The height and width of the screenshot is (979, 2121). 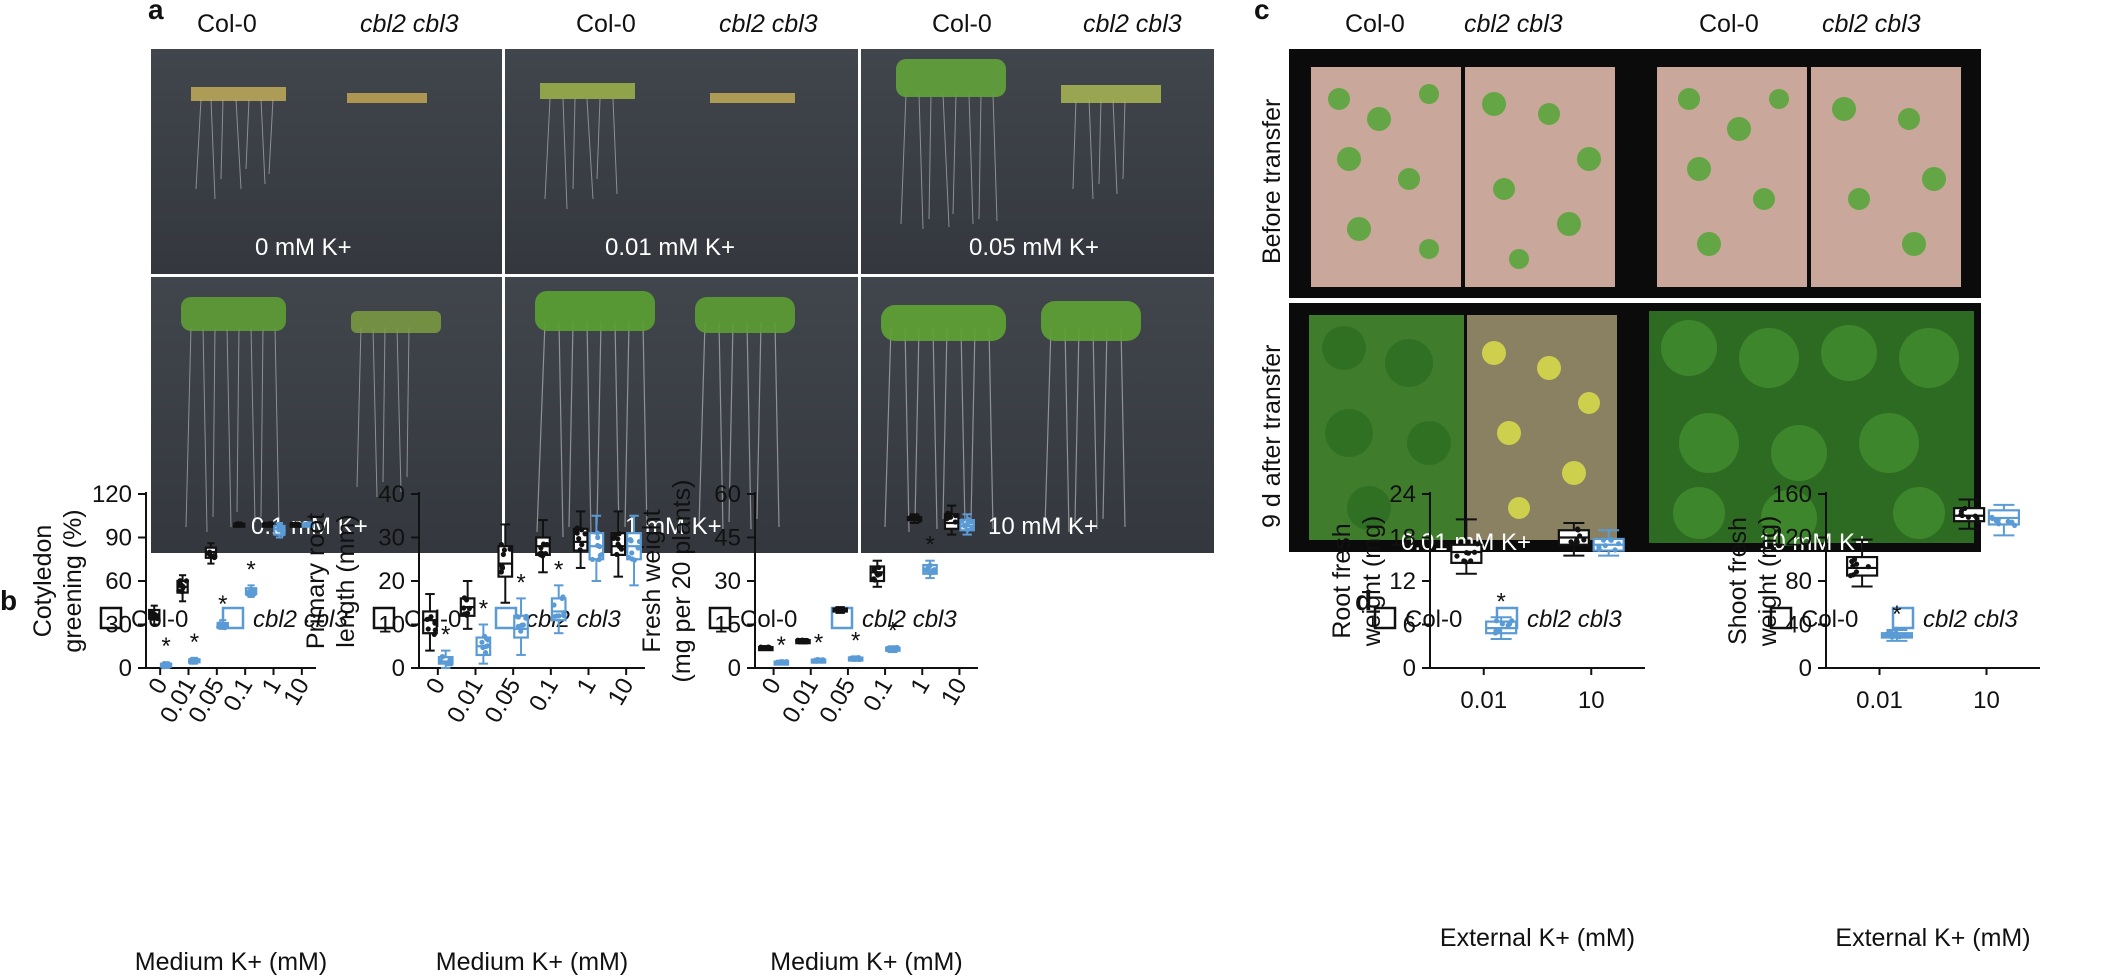 What do you see at coordinates (326, 161) in the screenshot?
I see `seedling-photo-0: 0 mM K+` at bounding box center [326, 161].